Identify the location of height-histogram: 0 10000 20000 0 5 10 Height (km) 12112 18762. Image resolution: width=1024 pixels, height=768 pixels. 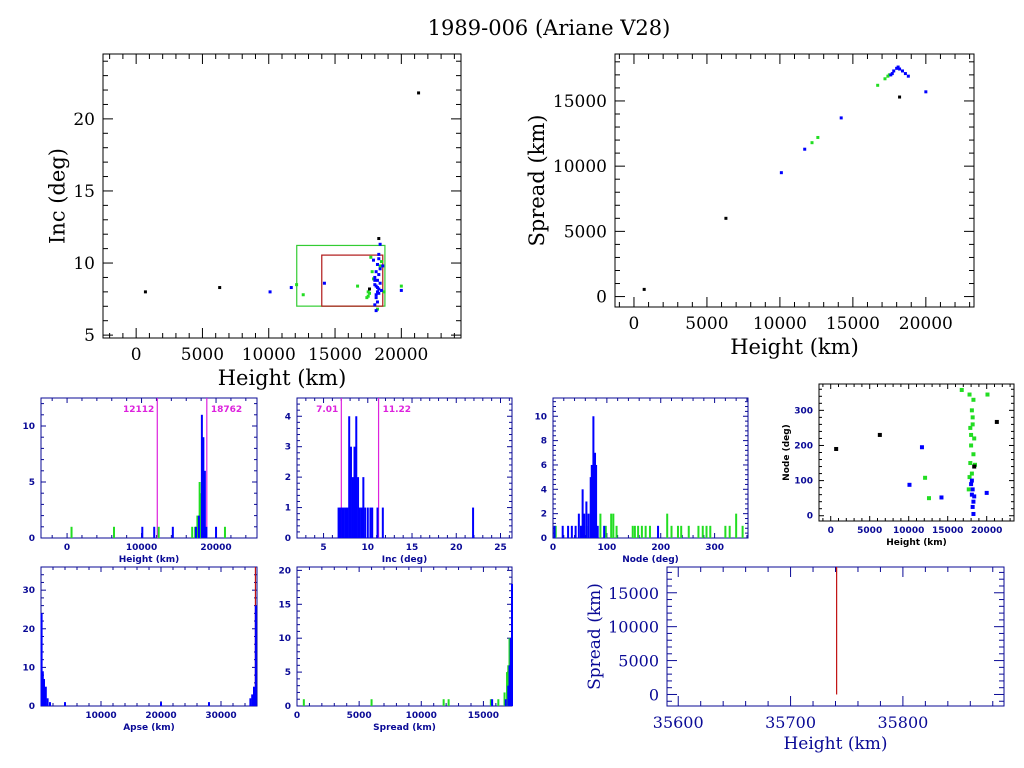
(140, 481).